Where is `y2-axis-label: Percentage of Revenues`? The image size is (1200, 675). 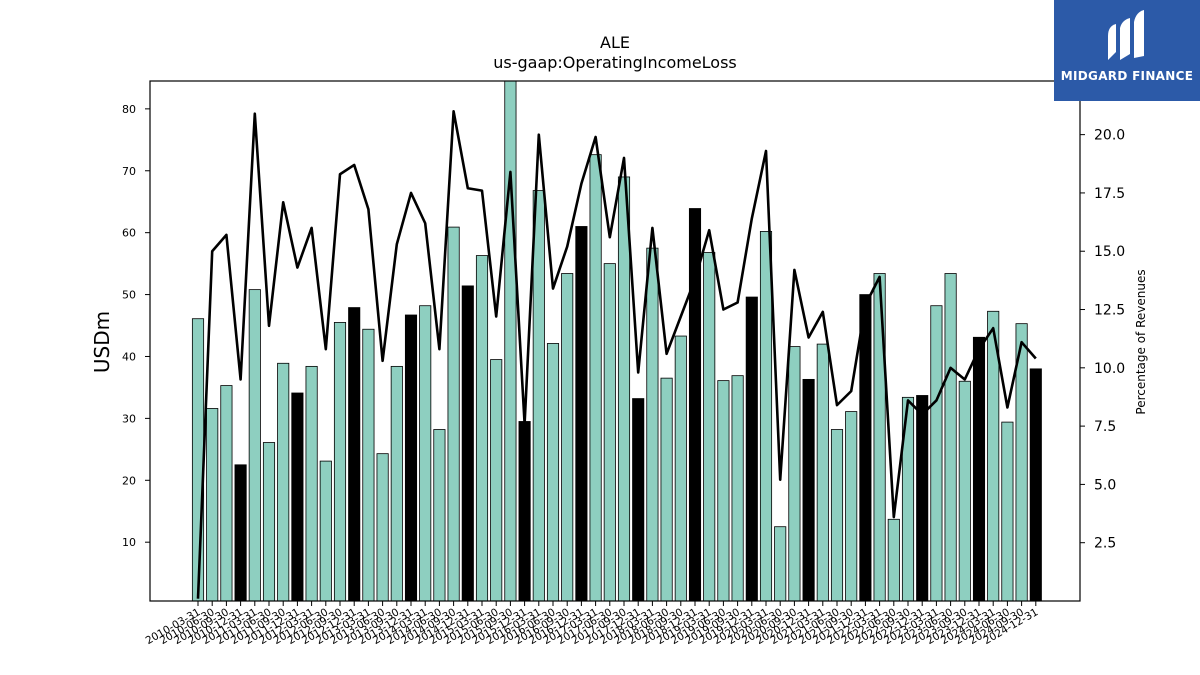 y2-axis-label: Percentage of Revenues is located at coordinates (1141, 341).